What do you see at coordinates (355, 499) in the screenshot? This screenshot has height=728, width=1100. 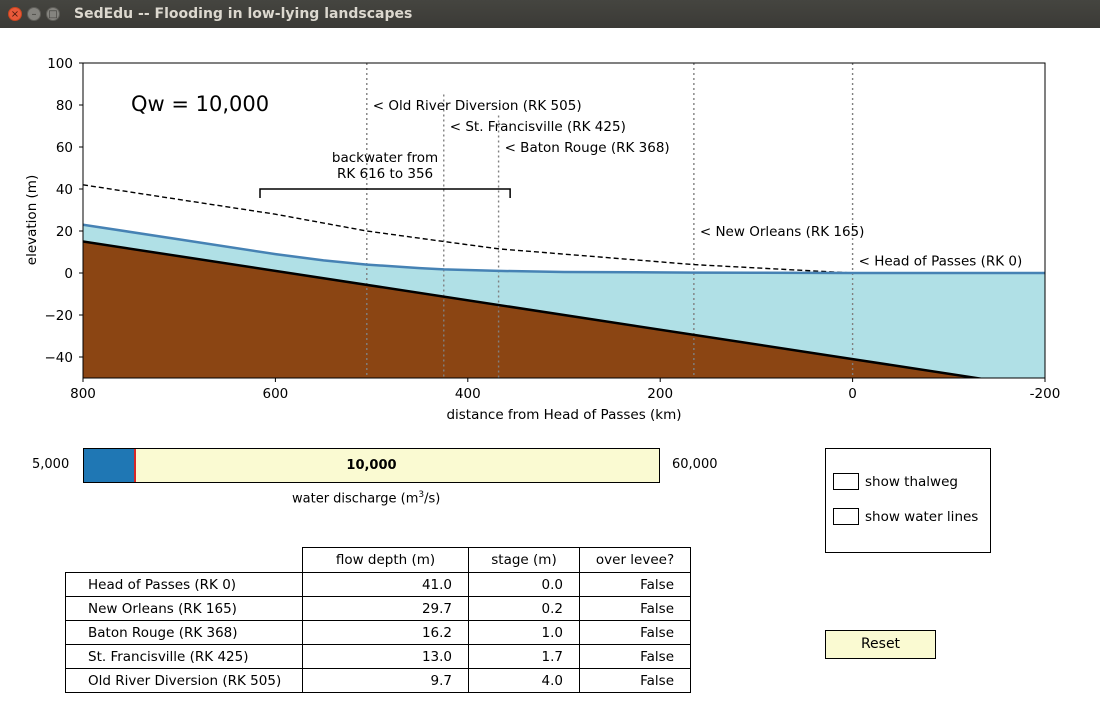 I see `slider-caption-text: water discharge (m` at bounding box center [355, 499].